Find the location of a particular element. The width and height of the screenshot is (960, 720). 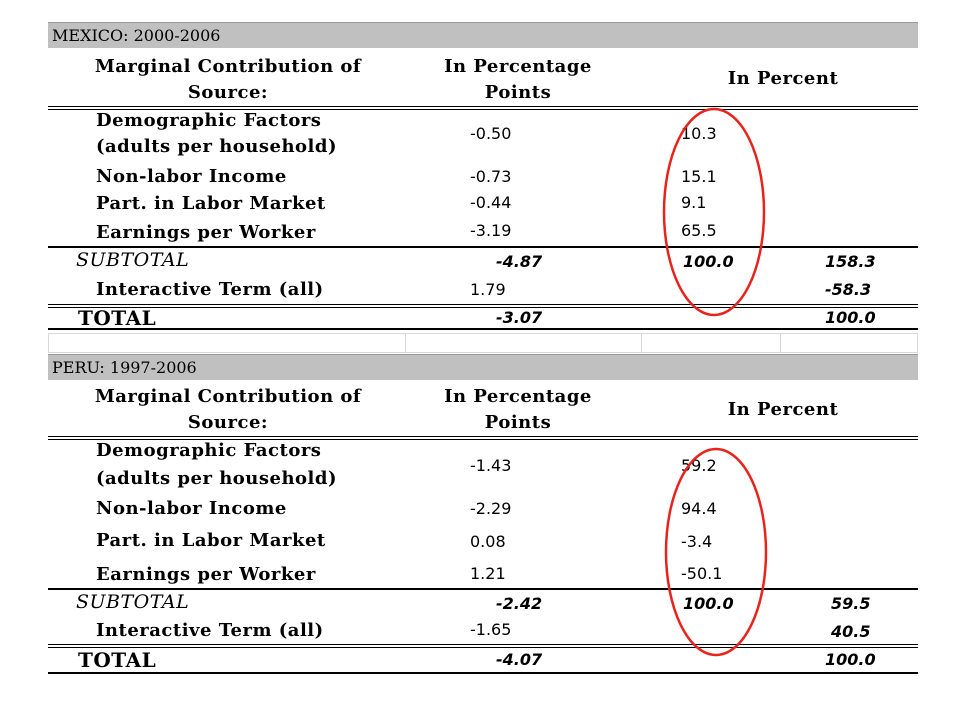

peru-row-demographic-points: -1.43 is located at coordinates (491, 465).